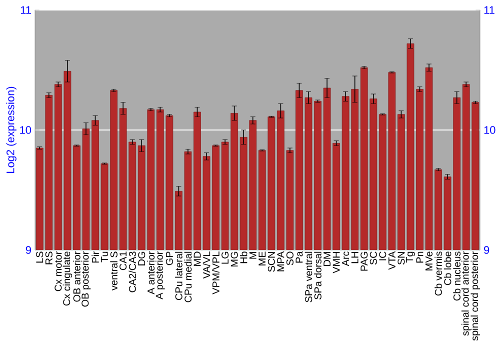 The height and width of the screenshot is (350, 500). I want to click on x-tick-label: VPM/VPL, so click(216, 273).